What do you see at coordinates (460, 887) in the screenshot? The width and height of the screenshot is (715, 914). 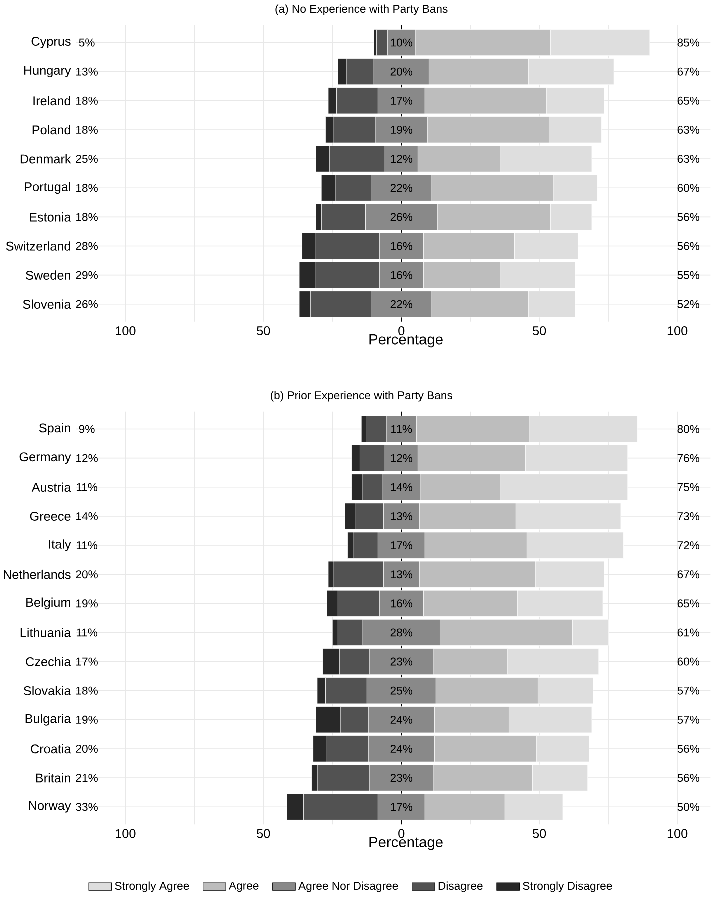 I see `legend-label: Disagree` at bounding box center [460, 887].